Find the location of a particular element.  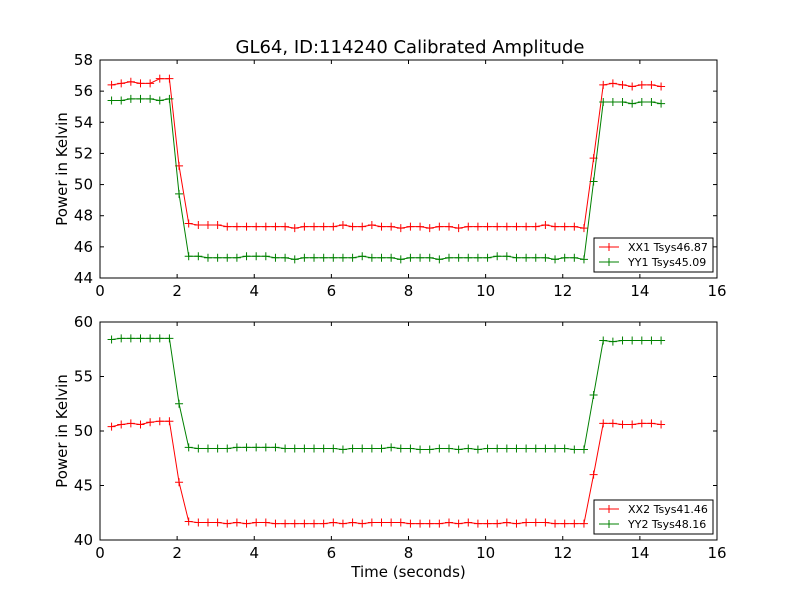

x-tick-label: 0 is located at coordinates (100, 291).